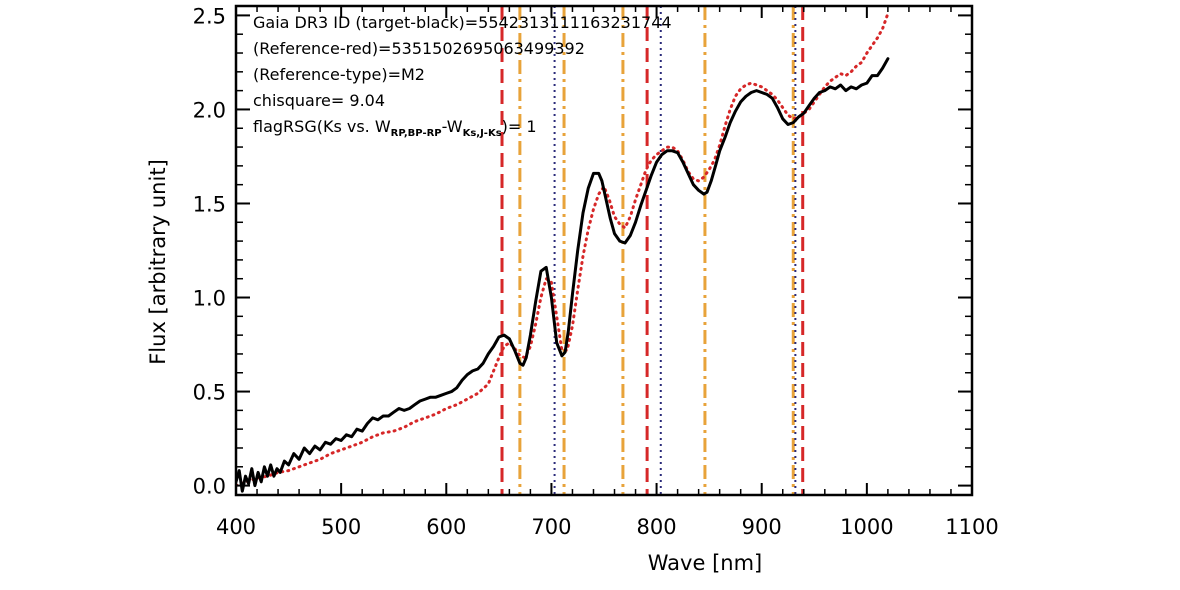 The image size is (1180, 590). I want to click on x-tick-label: 400, so click(236, 527).